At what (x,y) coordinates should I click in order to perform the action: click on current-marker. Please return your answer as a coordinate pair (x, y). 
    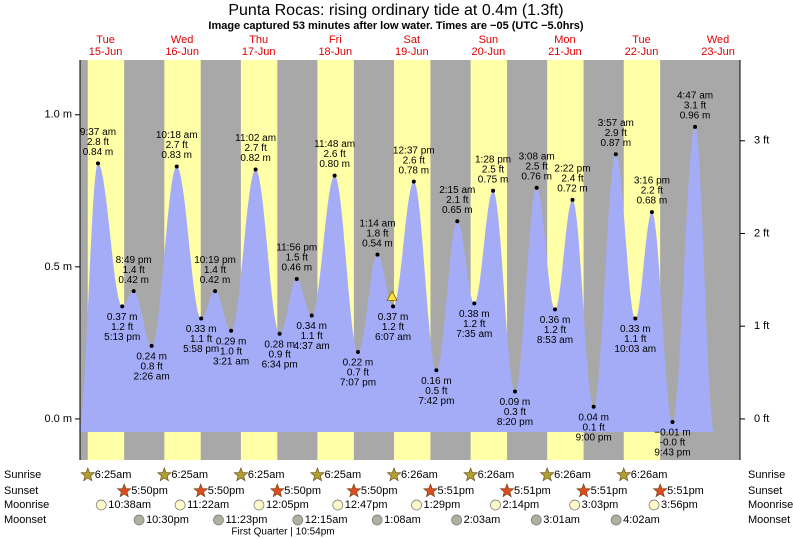
    Looking at the image, I should click on (392, 295).